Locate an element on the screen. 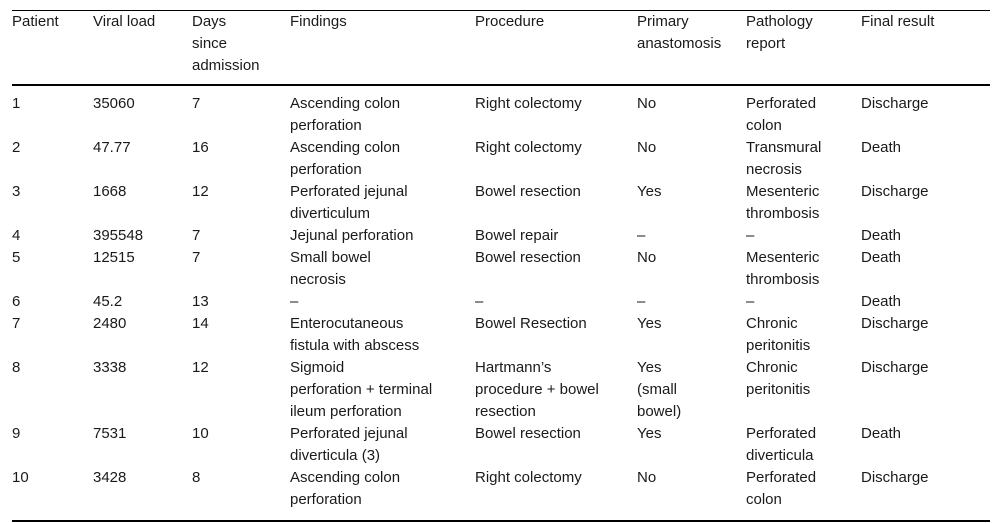  column-header-days-since-admission: Days since admission is located at coordinates (241, 48).